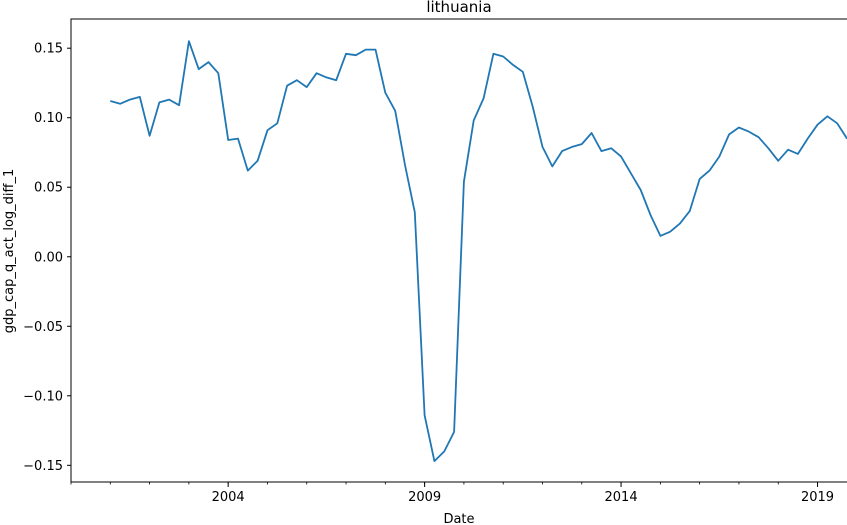  I want to click on x-axis-label: Date, so click(458, 518).